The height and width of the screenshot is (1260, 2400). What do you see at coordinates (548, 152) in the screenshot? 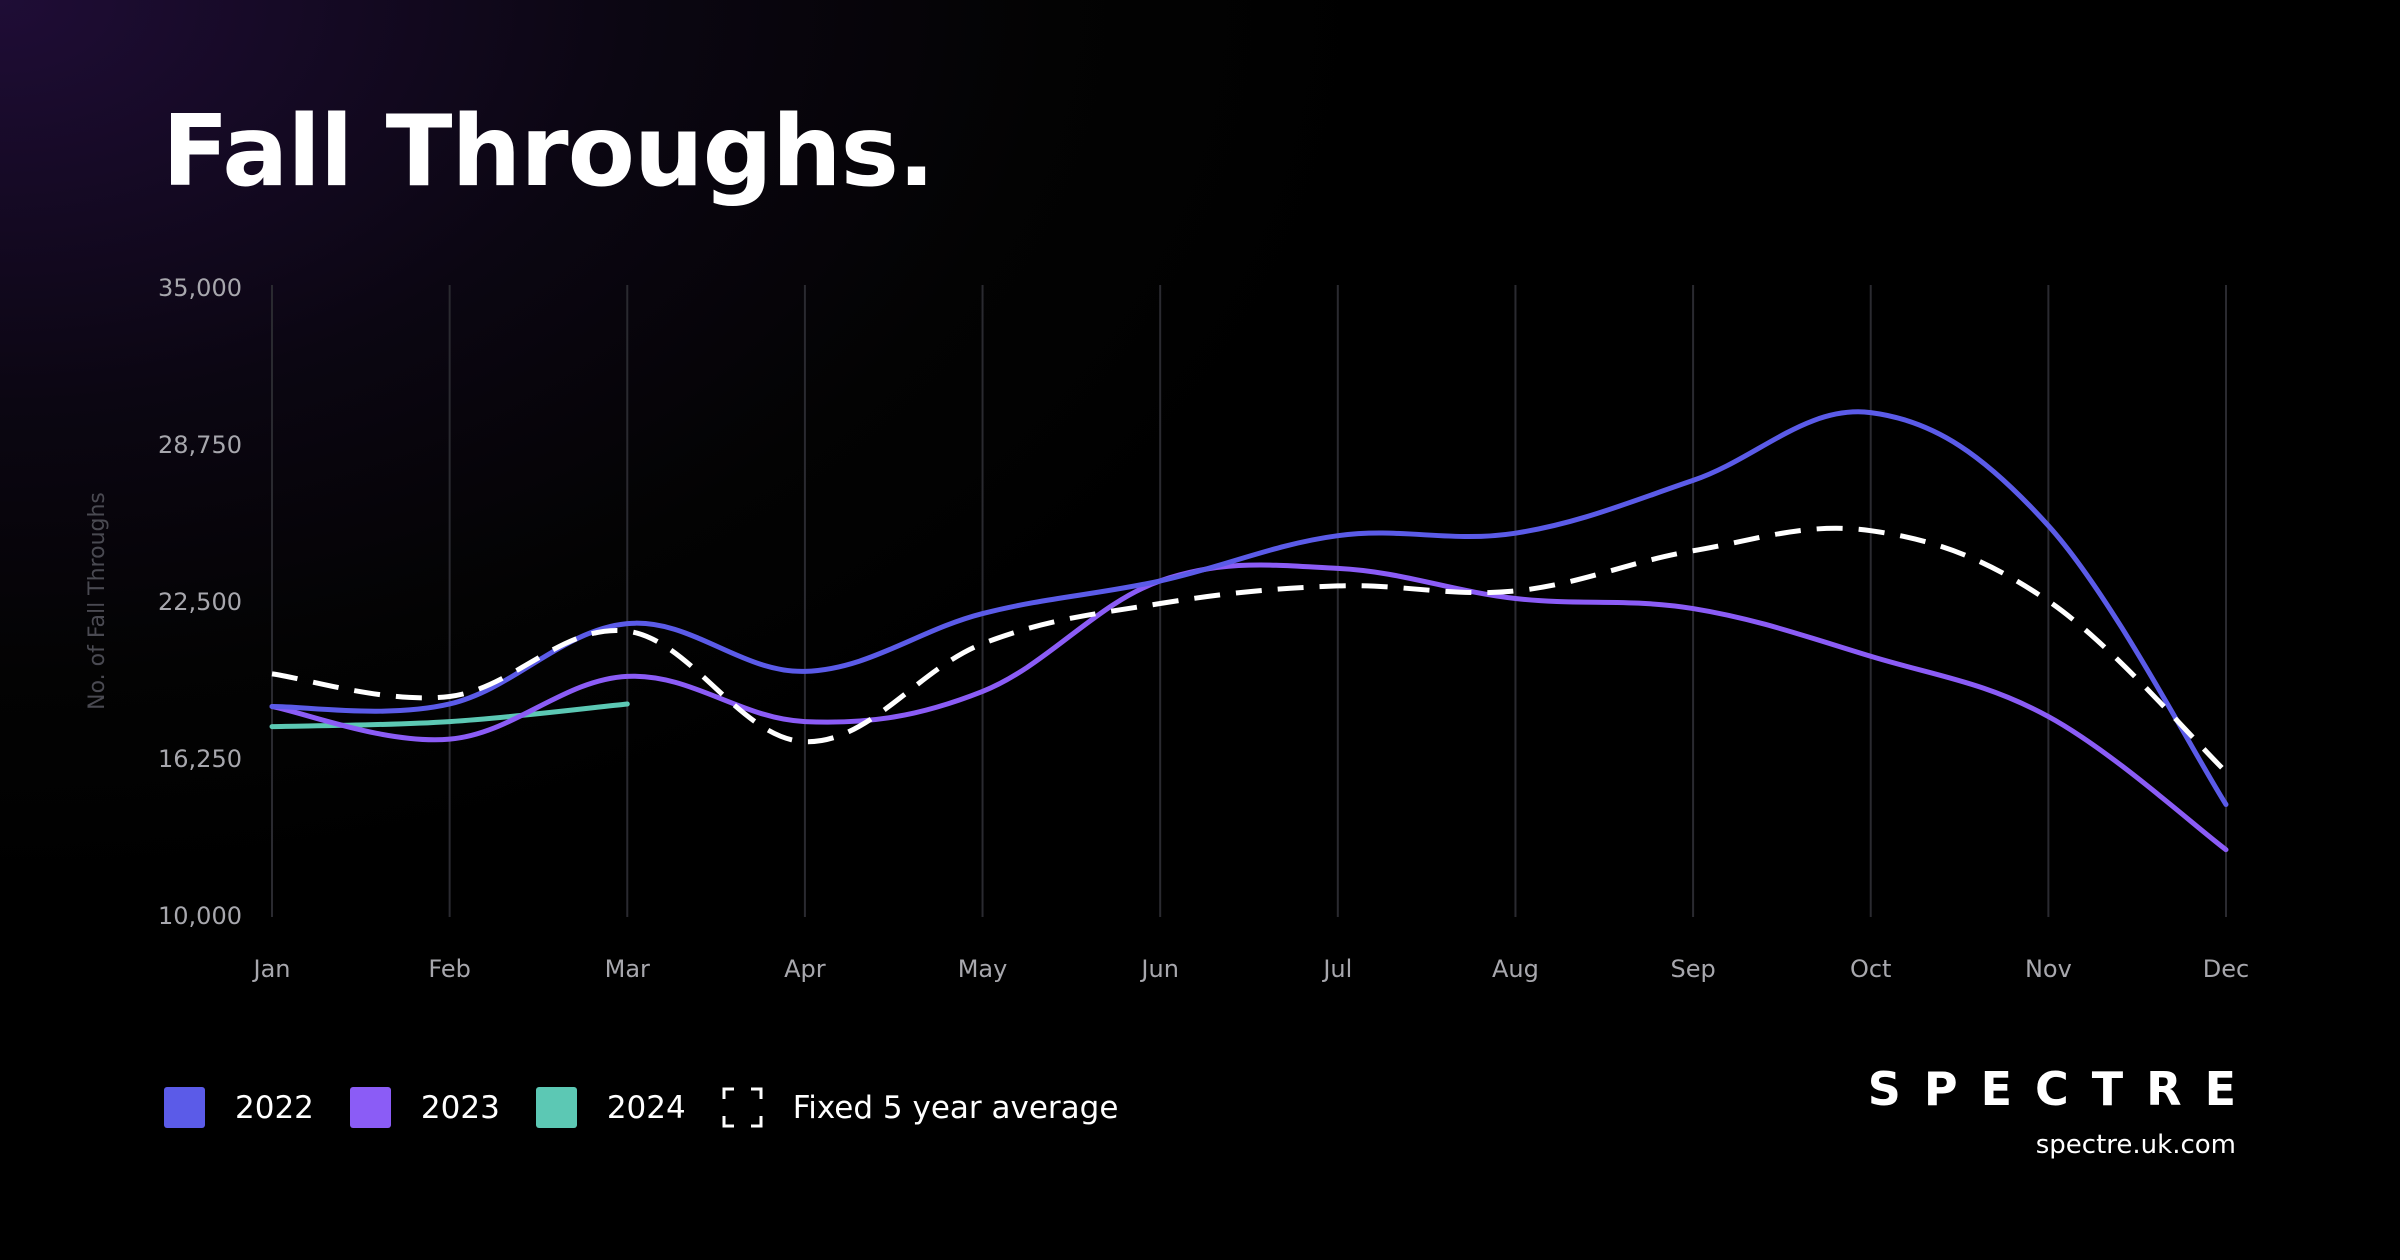
I see `page-title: Fall Throughs.` at bounding box center [548, 152].